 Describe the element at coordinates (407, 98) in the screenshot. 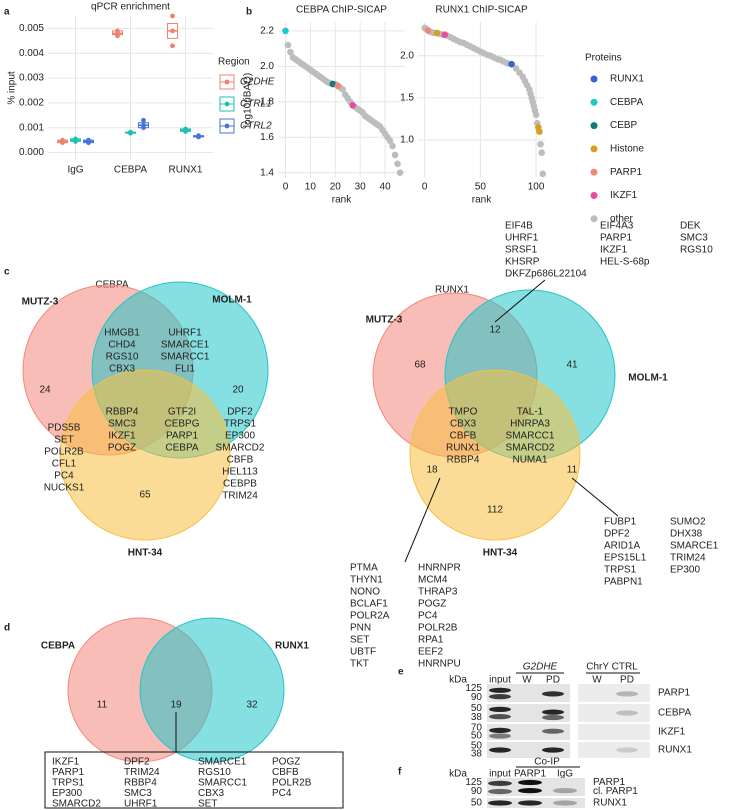

I see `y-tick-label: 1.5` at that location.